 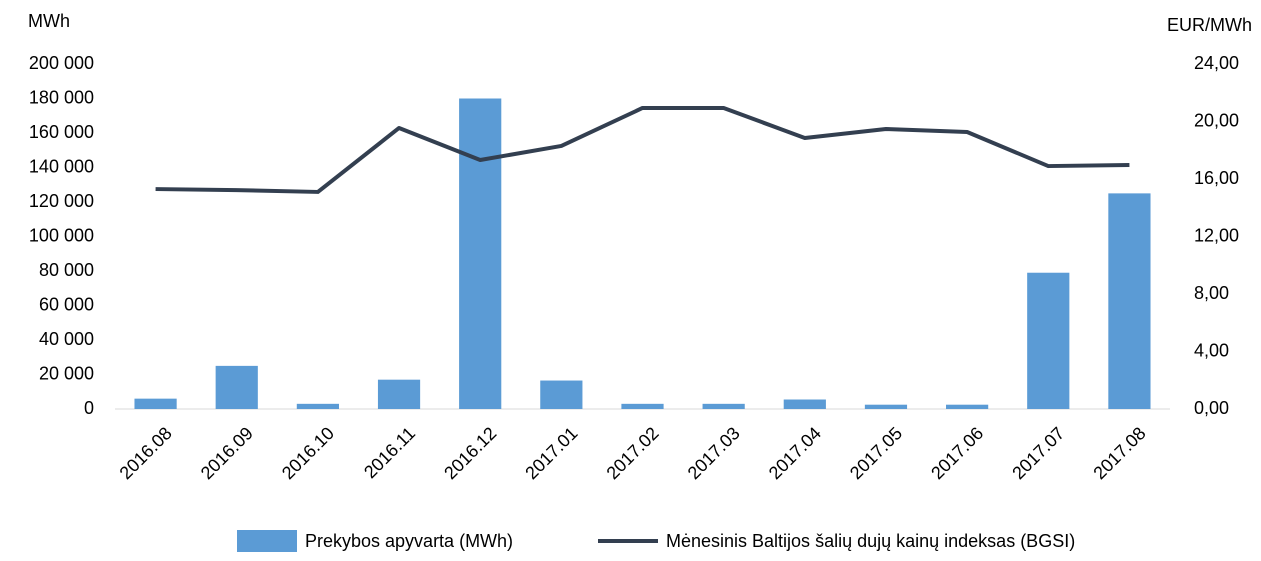 What do you see at coordinates (409, 541) in the screenshot?
I see `legend-label: Prekybos apyvarta (MWh)` at bounding box center [409, 541].